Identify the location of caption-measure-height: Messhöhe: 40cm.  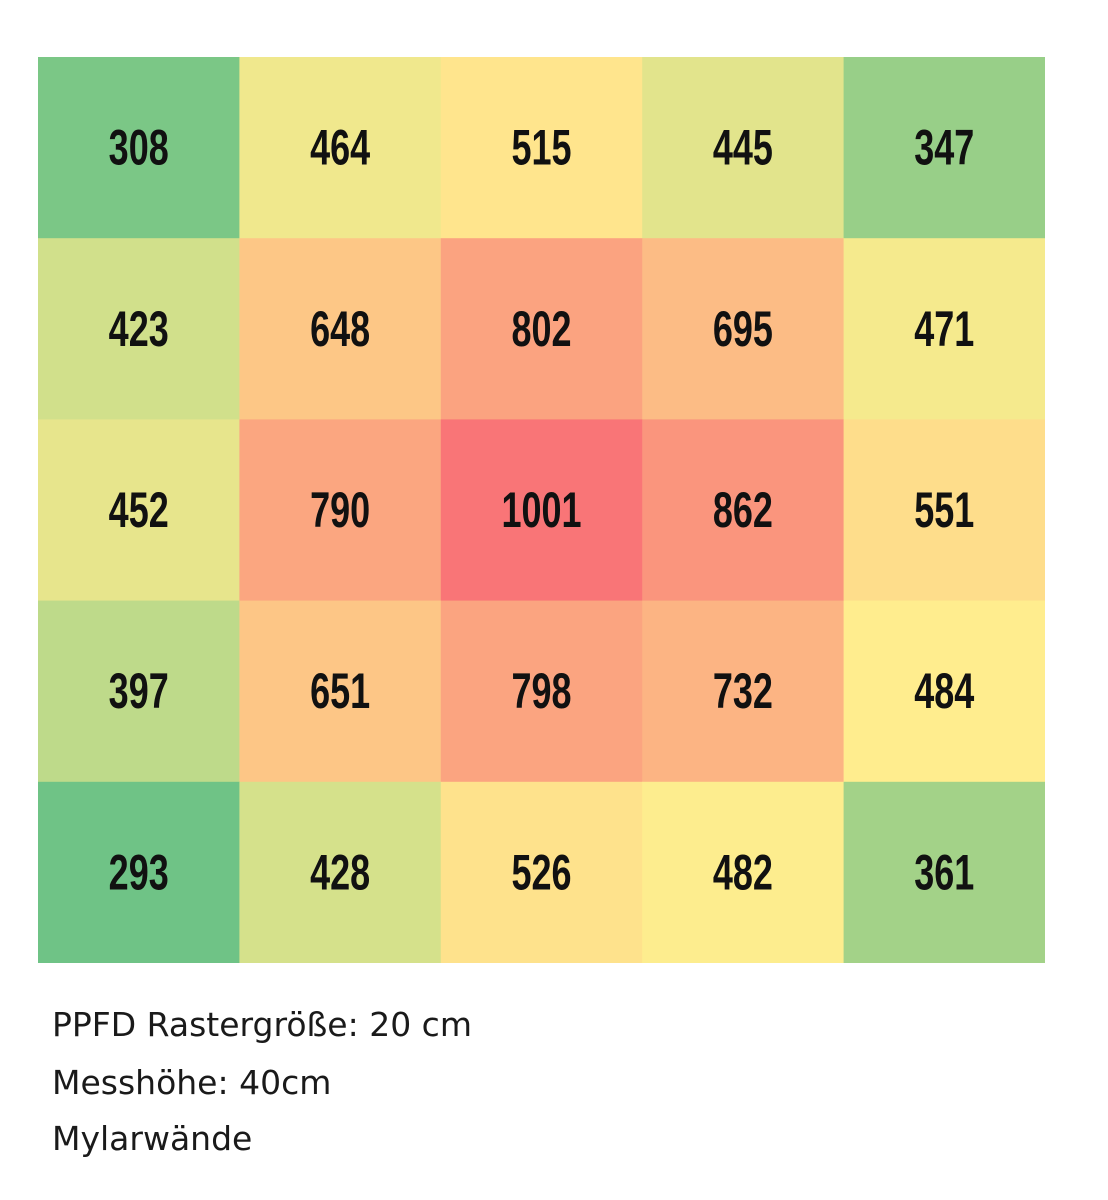
(192, 1082).